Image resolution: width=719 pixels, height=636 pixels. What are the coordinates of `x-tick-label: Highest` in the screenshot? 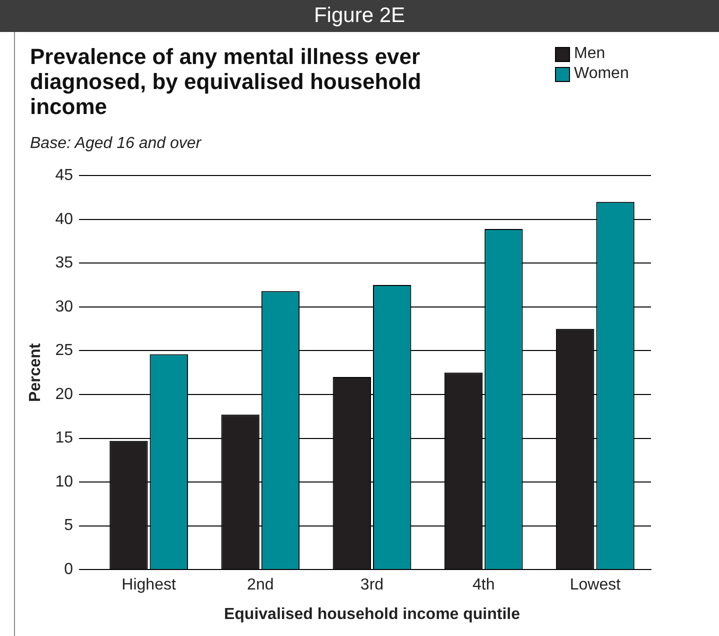 It's located at (149, 585).